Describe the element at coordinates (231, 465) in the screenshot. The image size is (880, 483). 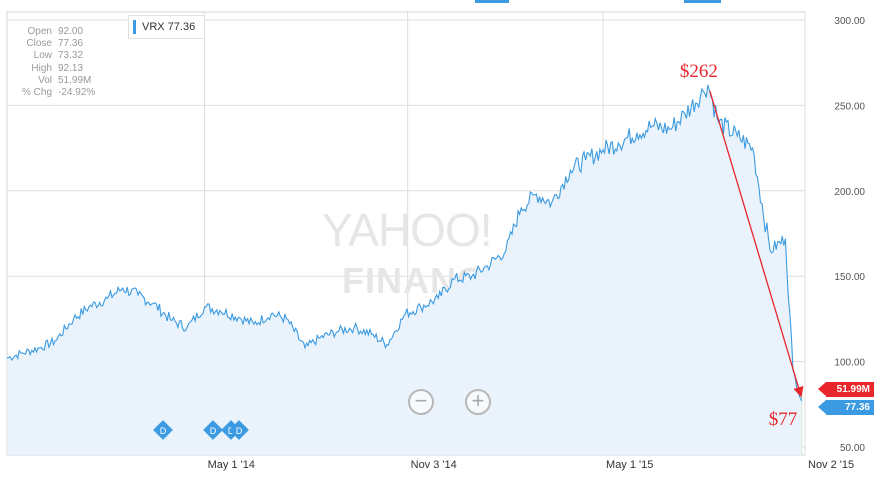
I see `x-tick-label: May 1 '14` at that location.